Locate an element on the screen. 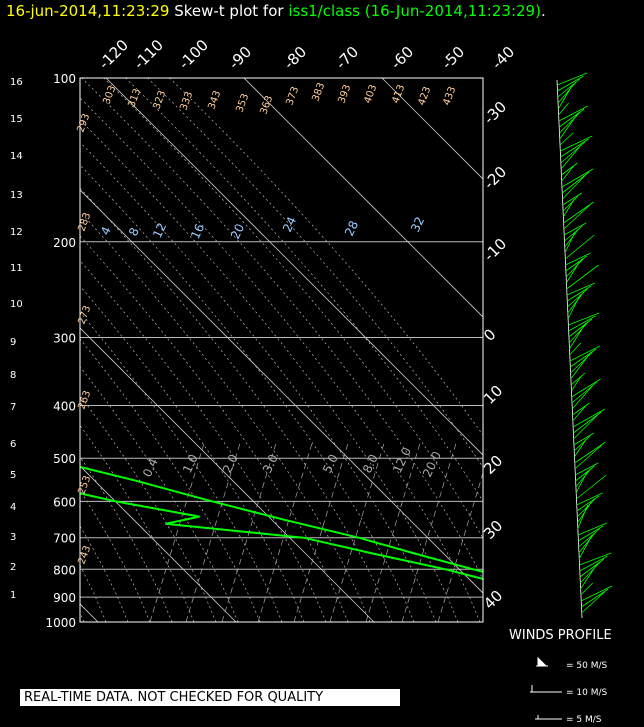 The height and width of the screenshot is (727, 644). moist-adiabat-label-20: 20 is located at coordinates (237, 232).